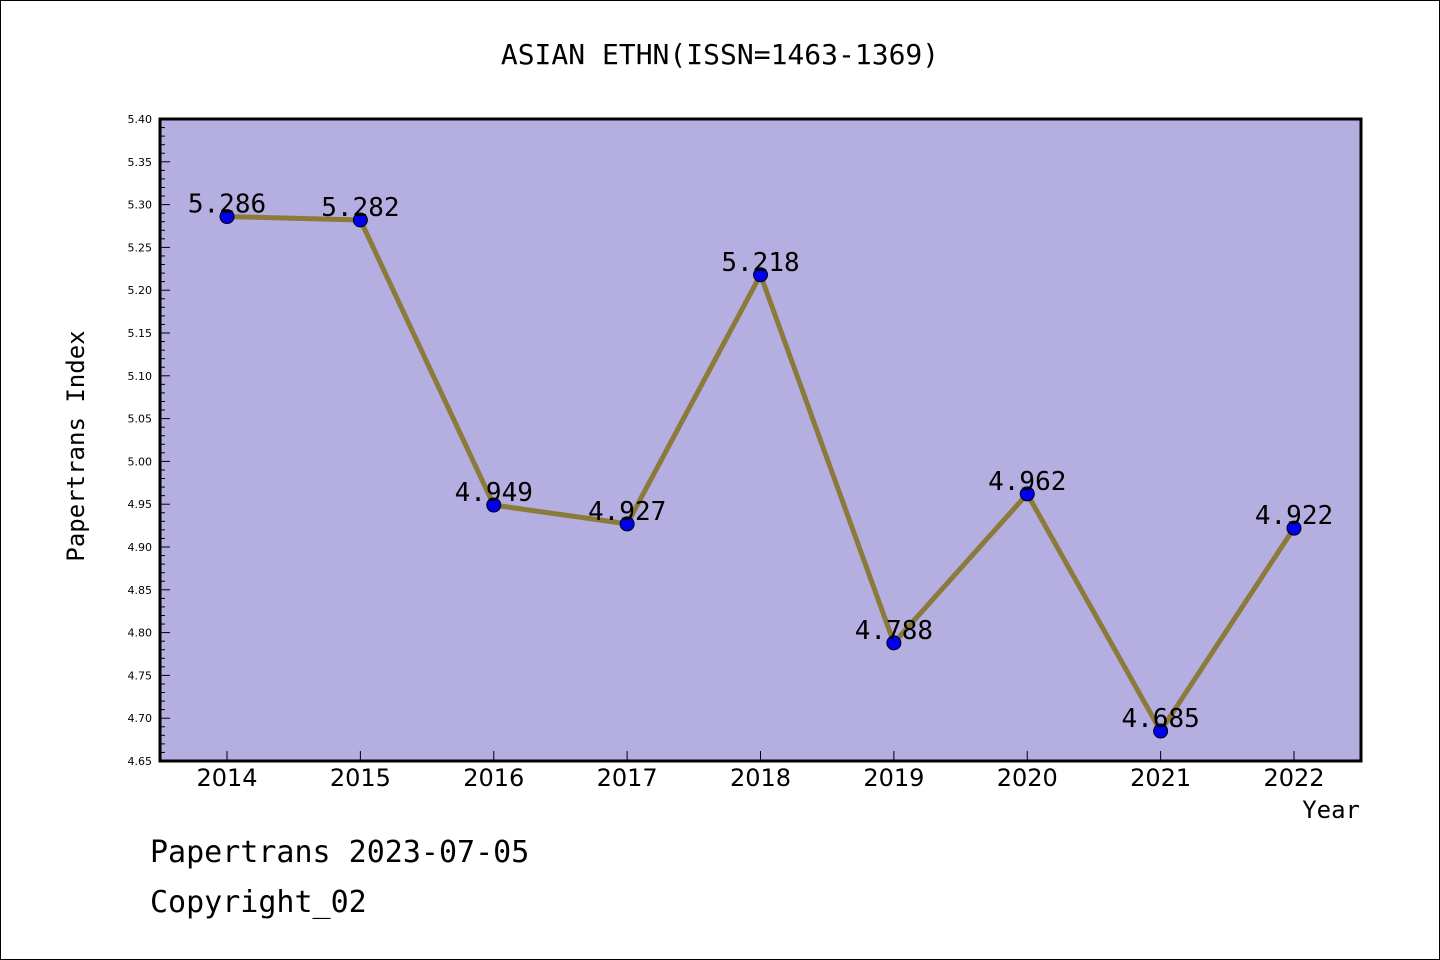 This screenshot has width=1440, height=960. Describe the element at coordinates (1027, 482) in the screenshot. I see `data-label: 4.962` at that location.